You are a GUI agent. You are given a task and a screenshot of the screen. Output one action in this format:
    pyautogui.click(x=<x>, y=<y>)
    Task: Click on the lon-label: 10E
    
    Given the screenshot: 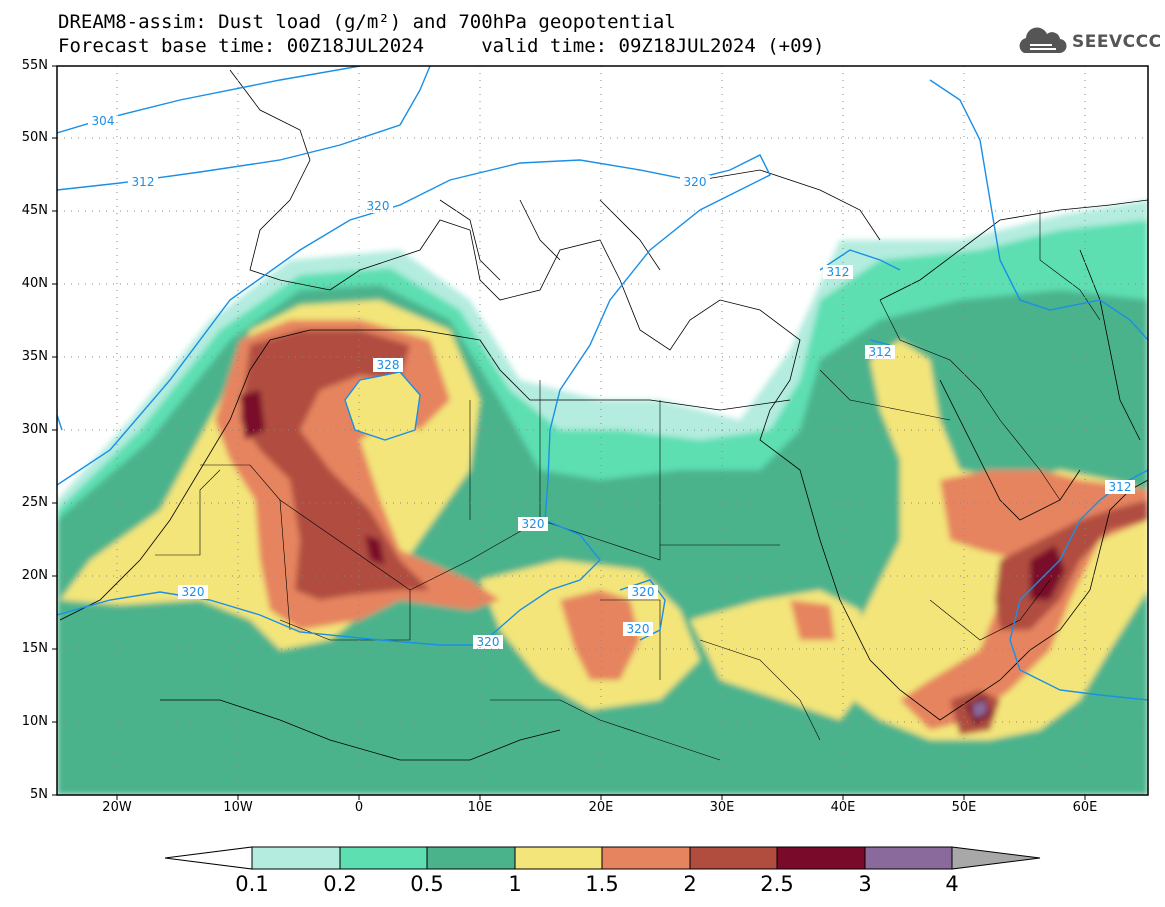 What is the action you would take?
    pyautogui.click(x=480, y=807)
    